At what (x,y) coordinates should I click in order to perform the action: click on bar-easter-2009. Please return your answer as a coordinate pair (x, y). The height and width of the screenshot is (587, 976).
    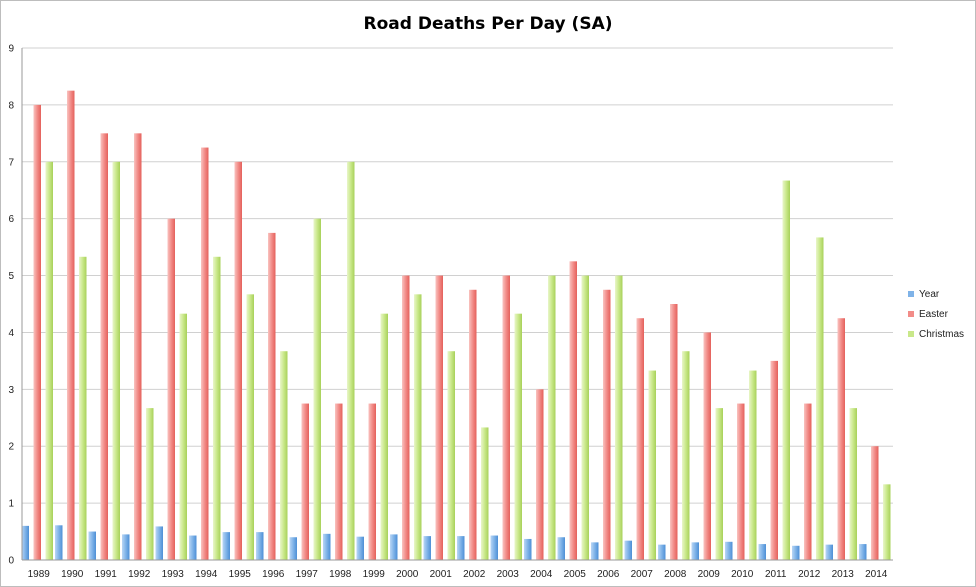
    Looking at the image, I should click on (707, 446).